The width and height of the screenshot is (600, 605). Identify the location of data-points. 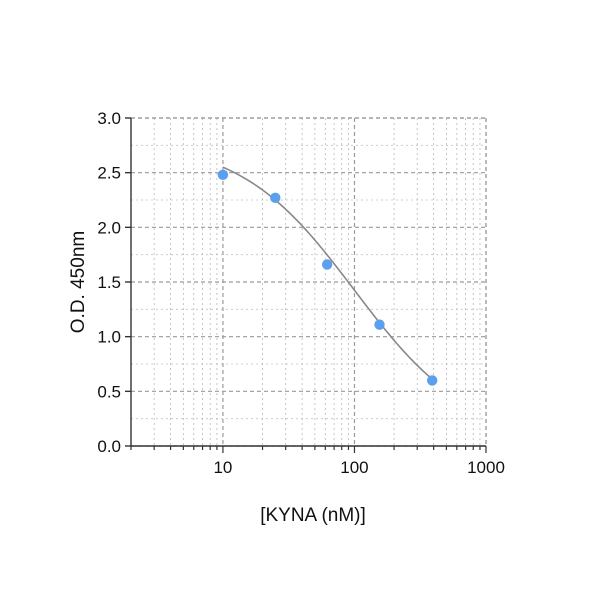
(327, 277).